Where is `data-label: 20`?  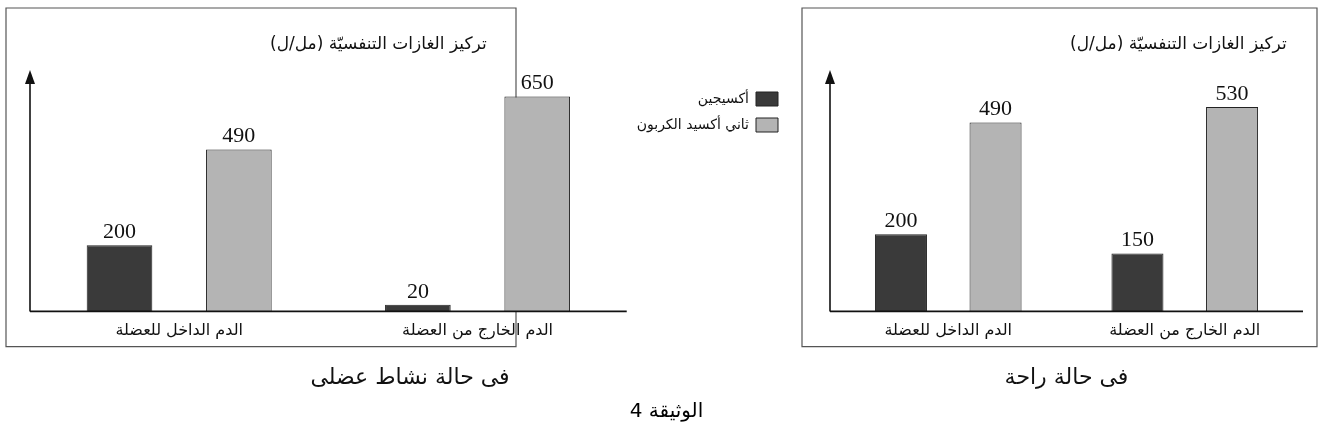 data-label: 20 is located at coordinates (417, 290).